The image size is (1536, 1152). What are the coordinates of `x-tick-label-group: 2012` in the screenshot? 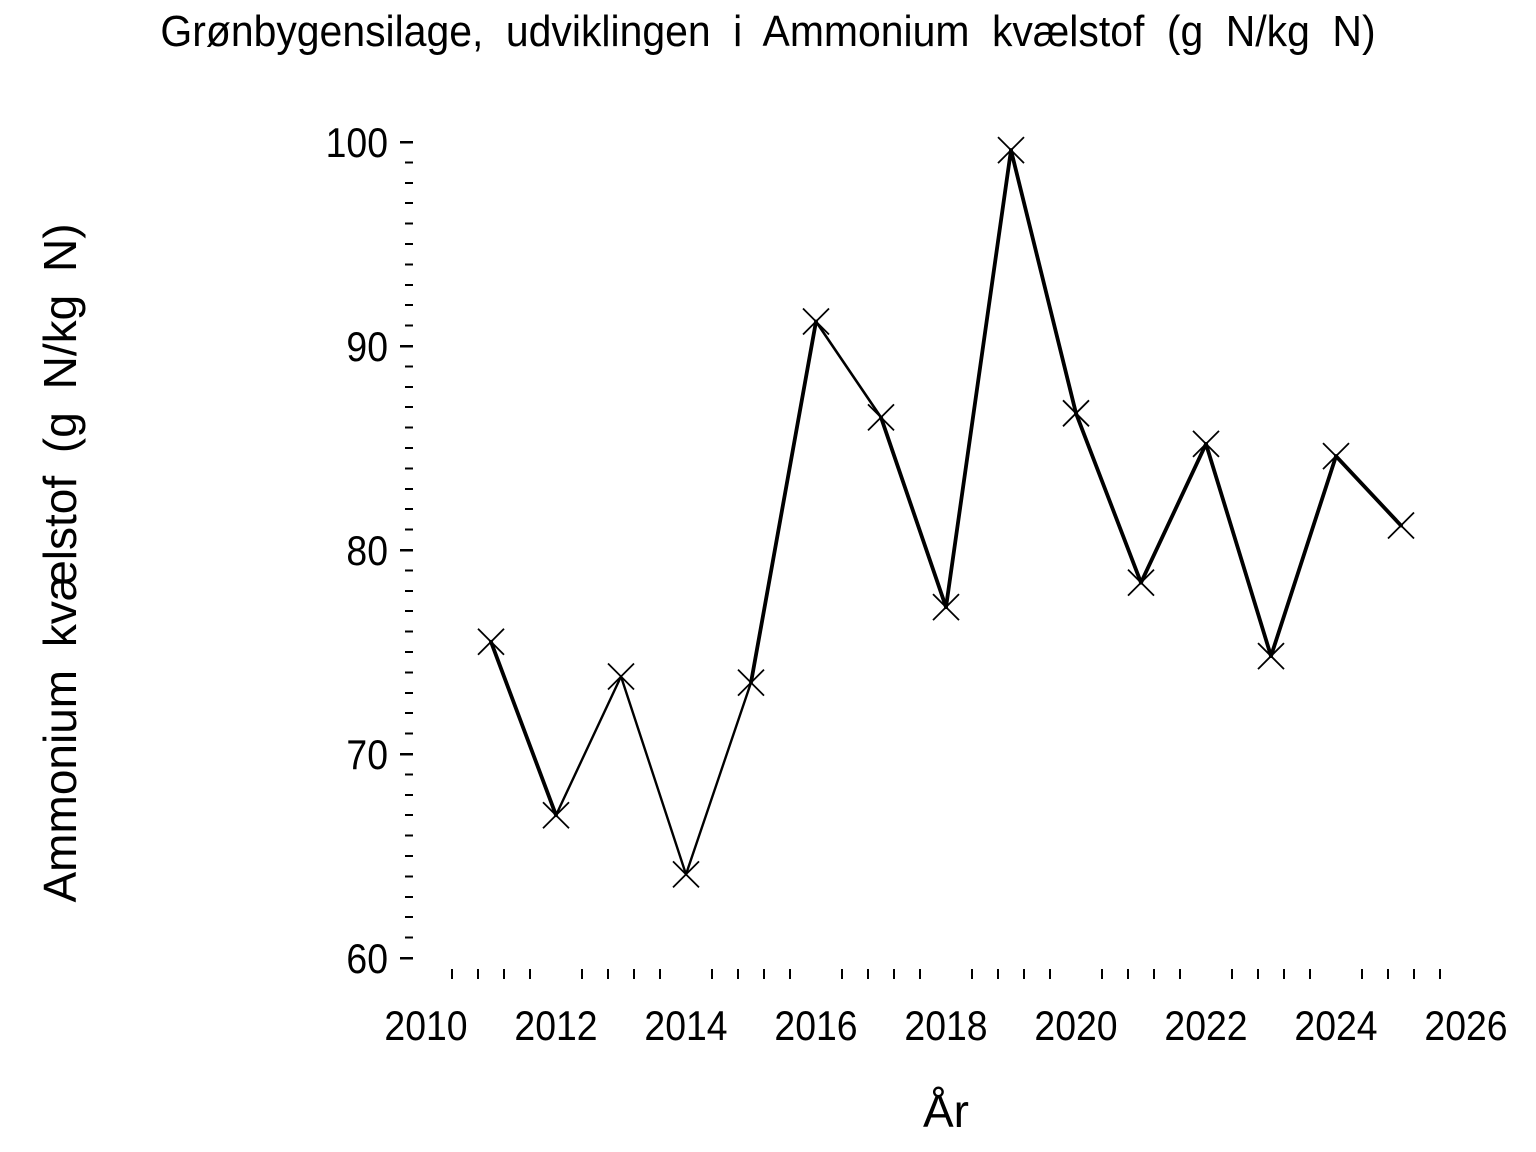 It's located at (555, 1026).